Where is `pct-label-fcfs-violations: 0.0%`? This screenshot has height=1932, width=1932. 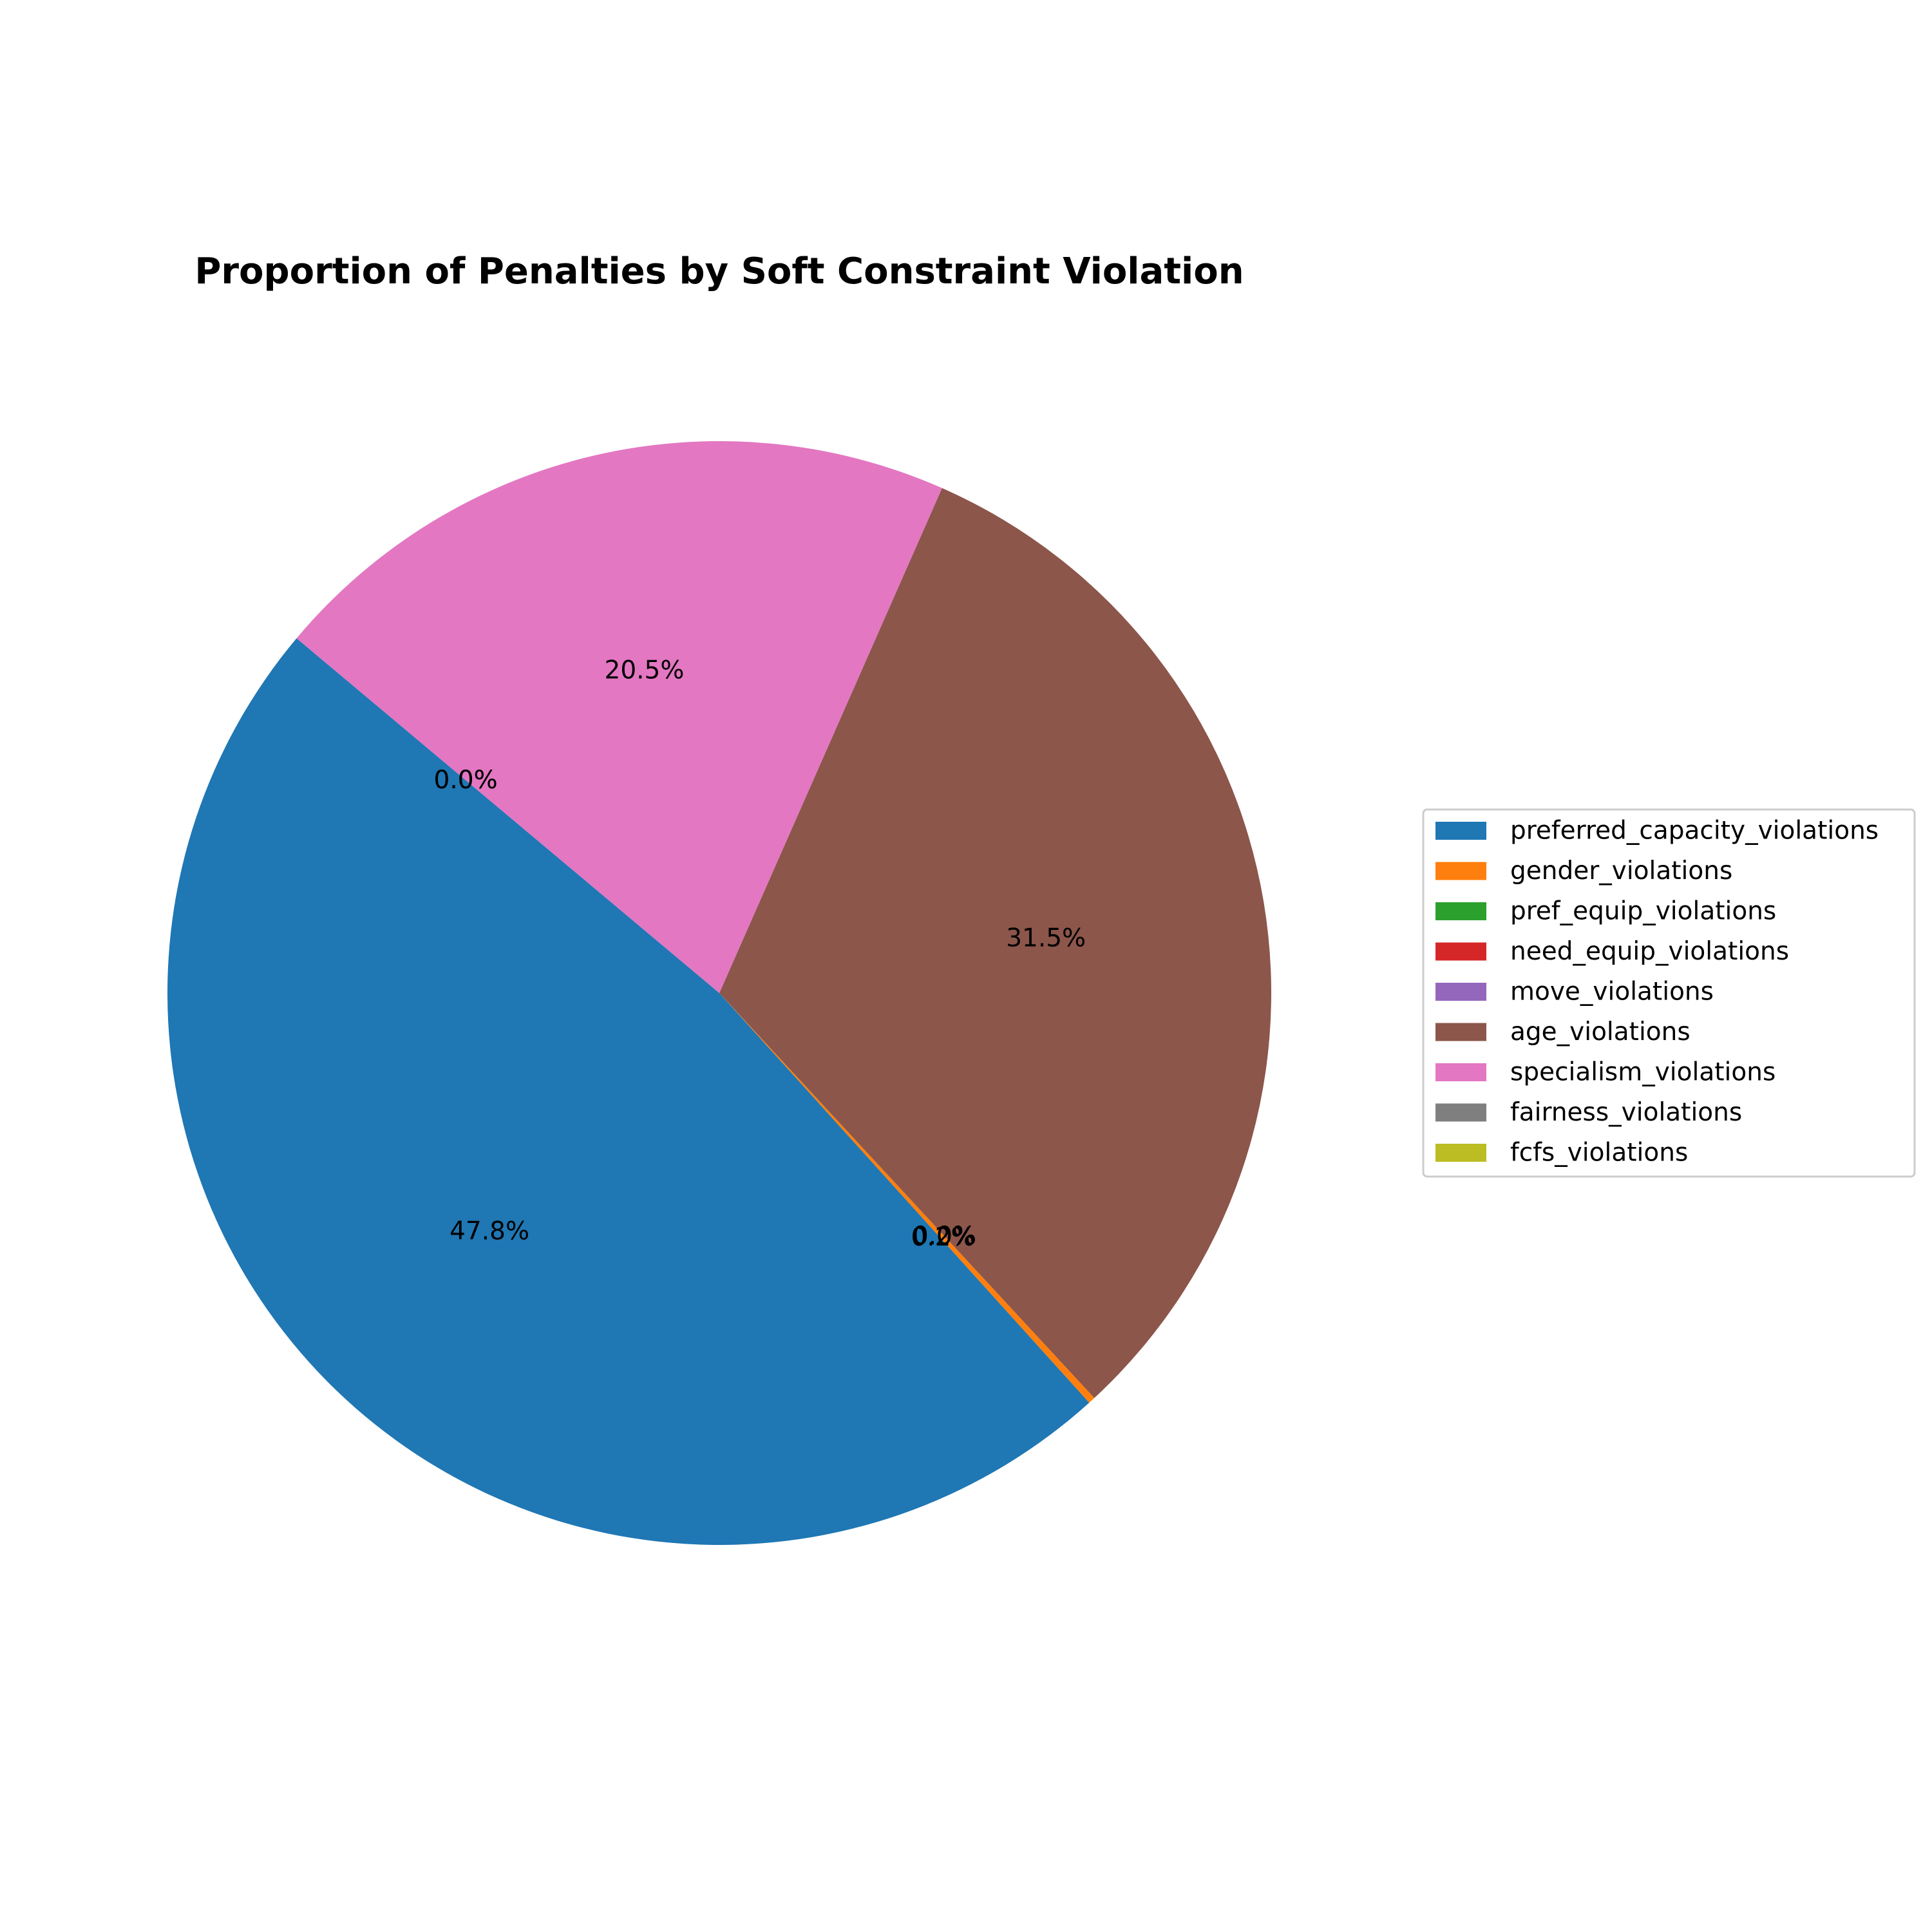
pct-label-fcfs-violations: 0.0% is located at coordinates (466, 781).